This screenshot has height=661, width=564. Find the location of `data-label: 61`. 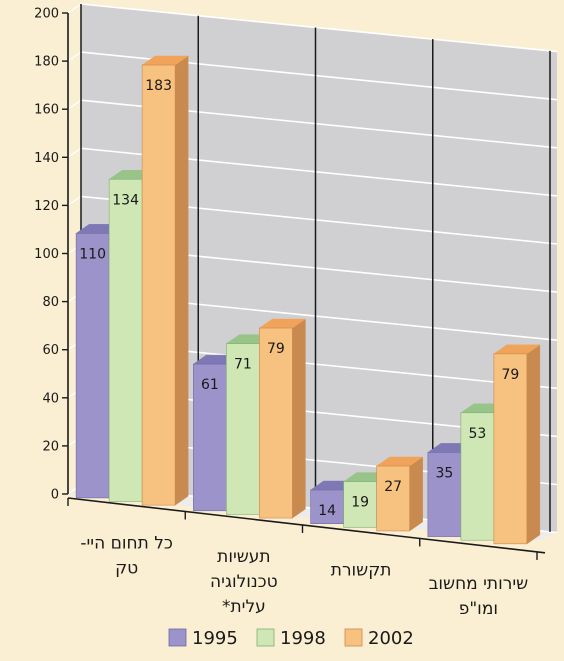

data-label: 61 is located at coordinates (210, 385).